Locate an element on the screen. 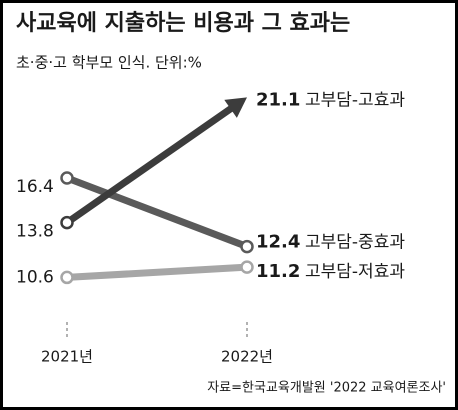 This screenshot has height=410, width=458. chart-subtitle: 초·중·고 학부모 인식. 단위:% is located at coordinates (109, 63).